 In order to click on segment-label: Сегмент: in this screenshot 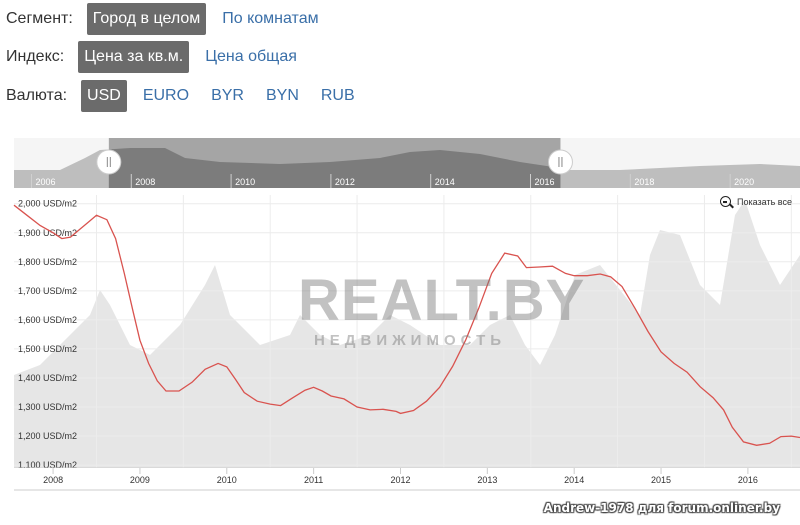, I will do `click(39, 18)`.